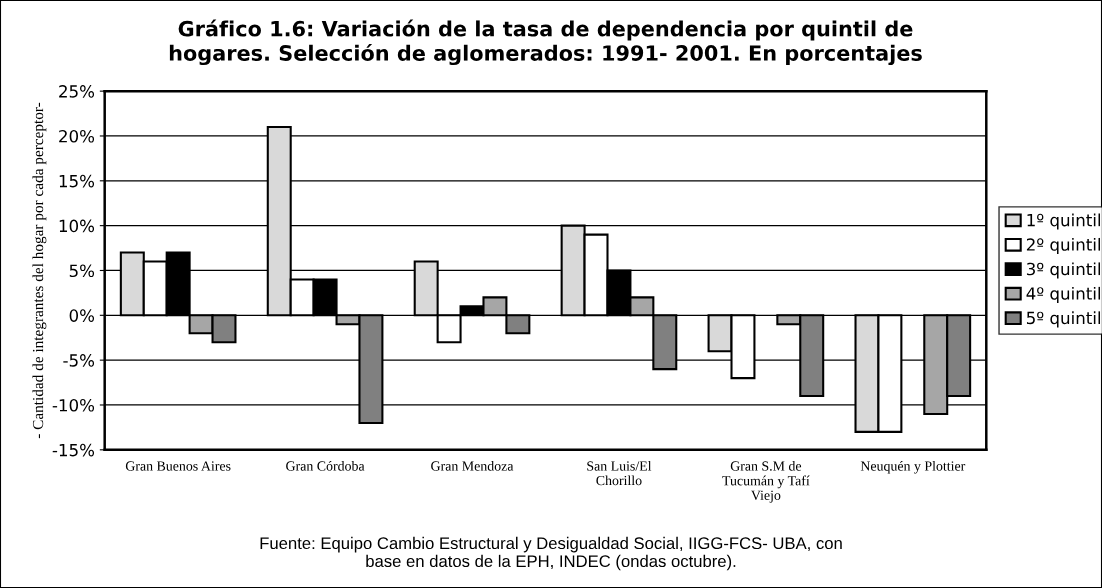 The image size is (1102, 588). Describe the element at coordinates (77, 136) in the screenshot. I see `y-tick-label: 20%` at that location.